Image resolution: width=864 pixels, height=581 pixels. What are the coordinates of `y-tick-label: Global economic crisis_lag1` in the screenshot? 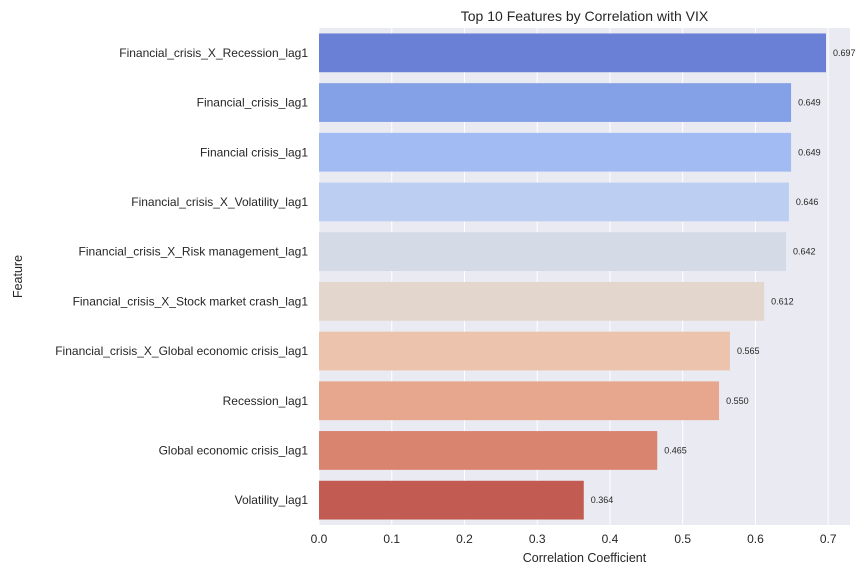 It's located at (234, 450).